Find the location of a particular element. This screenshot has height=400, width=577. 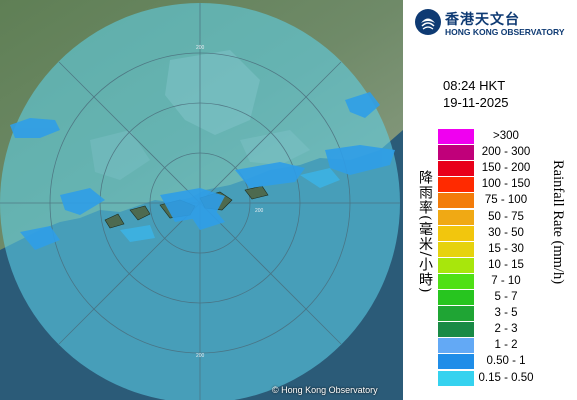

legend-label: 150 - 200 is located at coordinates (506, 168).